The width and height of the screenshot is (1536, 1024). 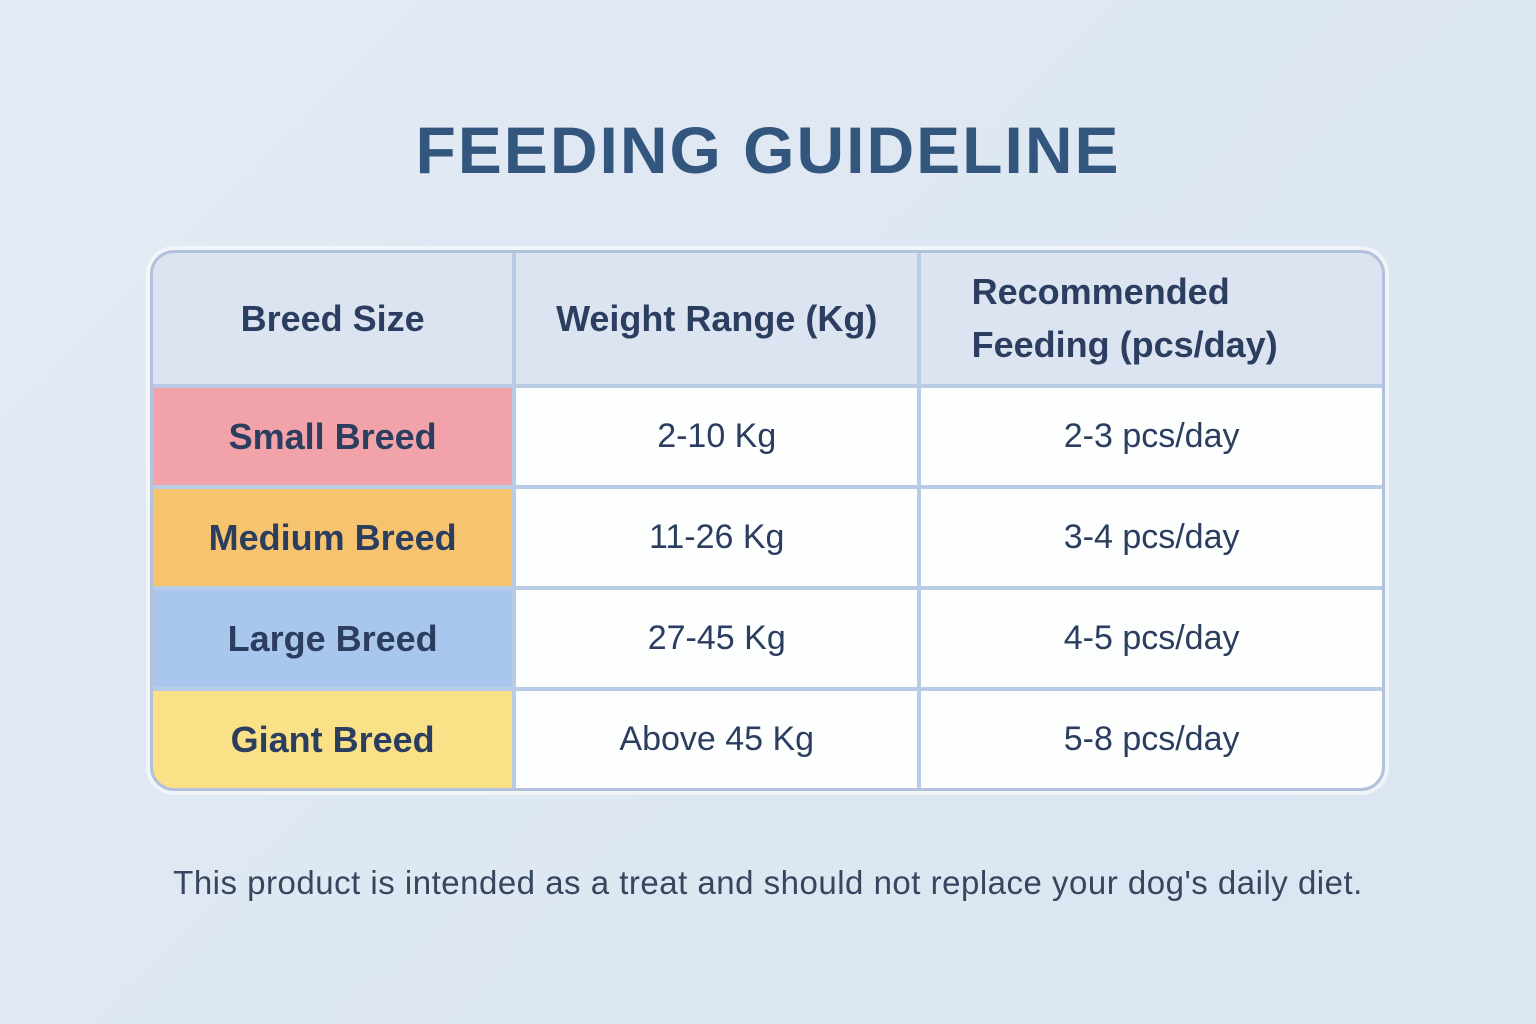 I want to click on feeding-cell-large: 4-5 pcs/day, so click(x=1151, y=638).